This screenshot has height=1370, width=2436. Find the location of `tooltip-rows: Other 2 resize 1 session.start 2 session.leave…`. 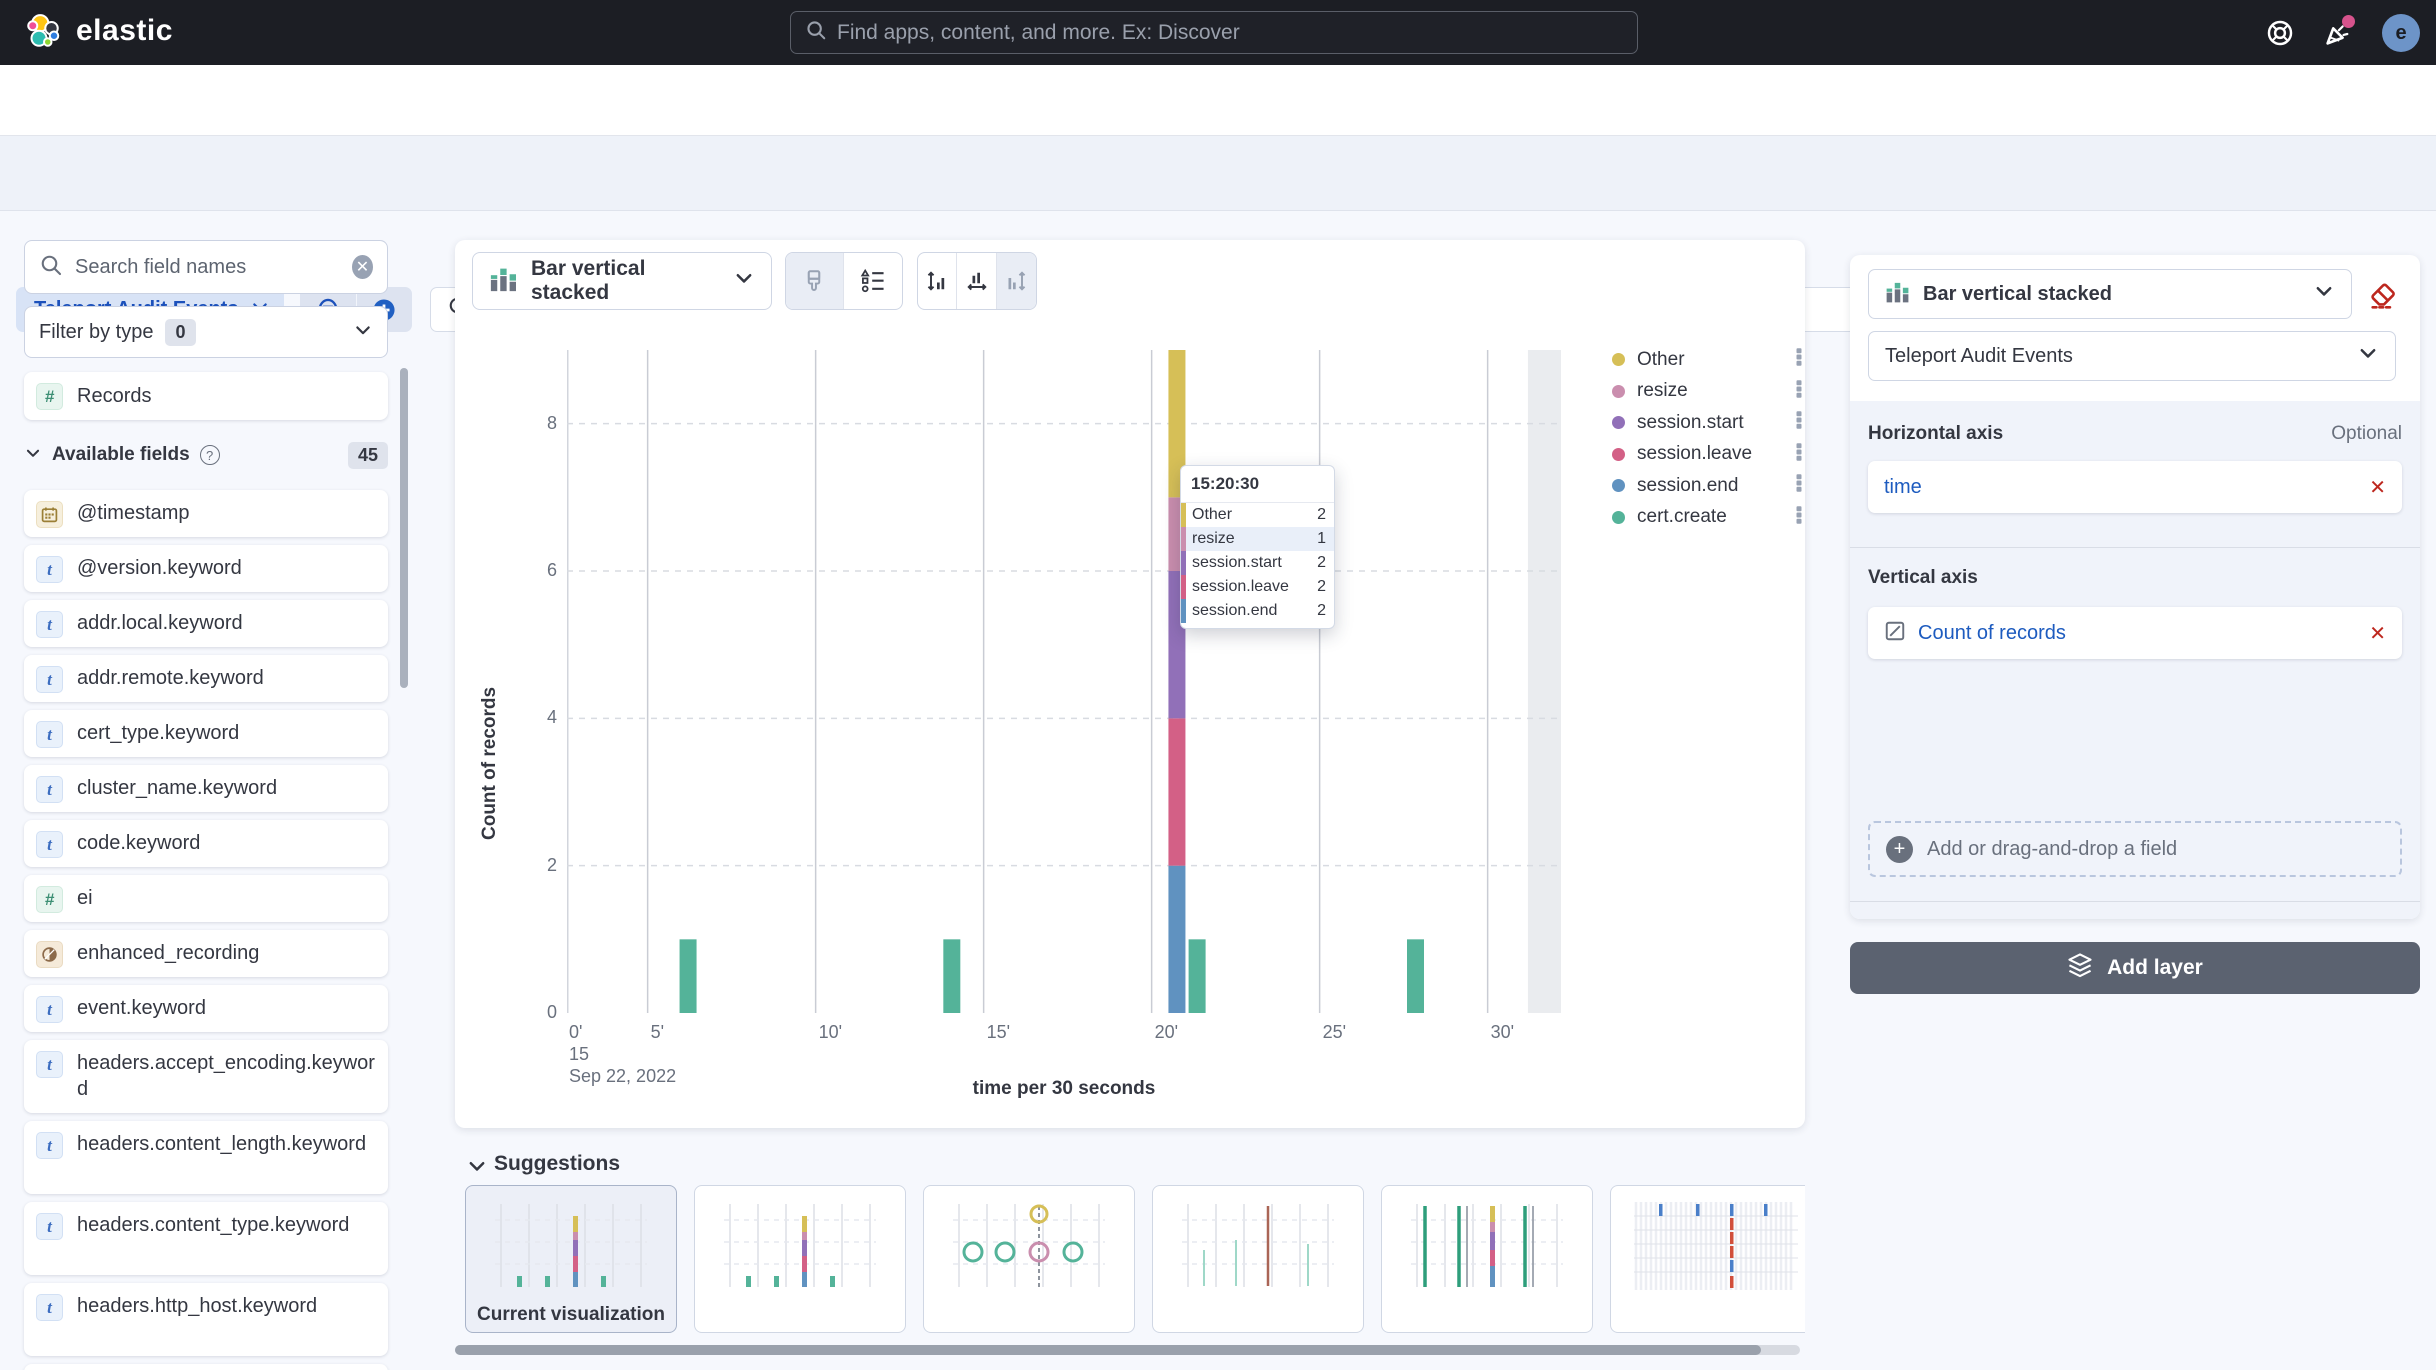

tooltip-rows: Other 2 resize 1 session.start 2 session.leave… is located at coordinates (1257, 565).